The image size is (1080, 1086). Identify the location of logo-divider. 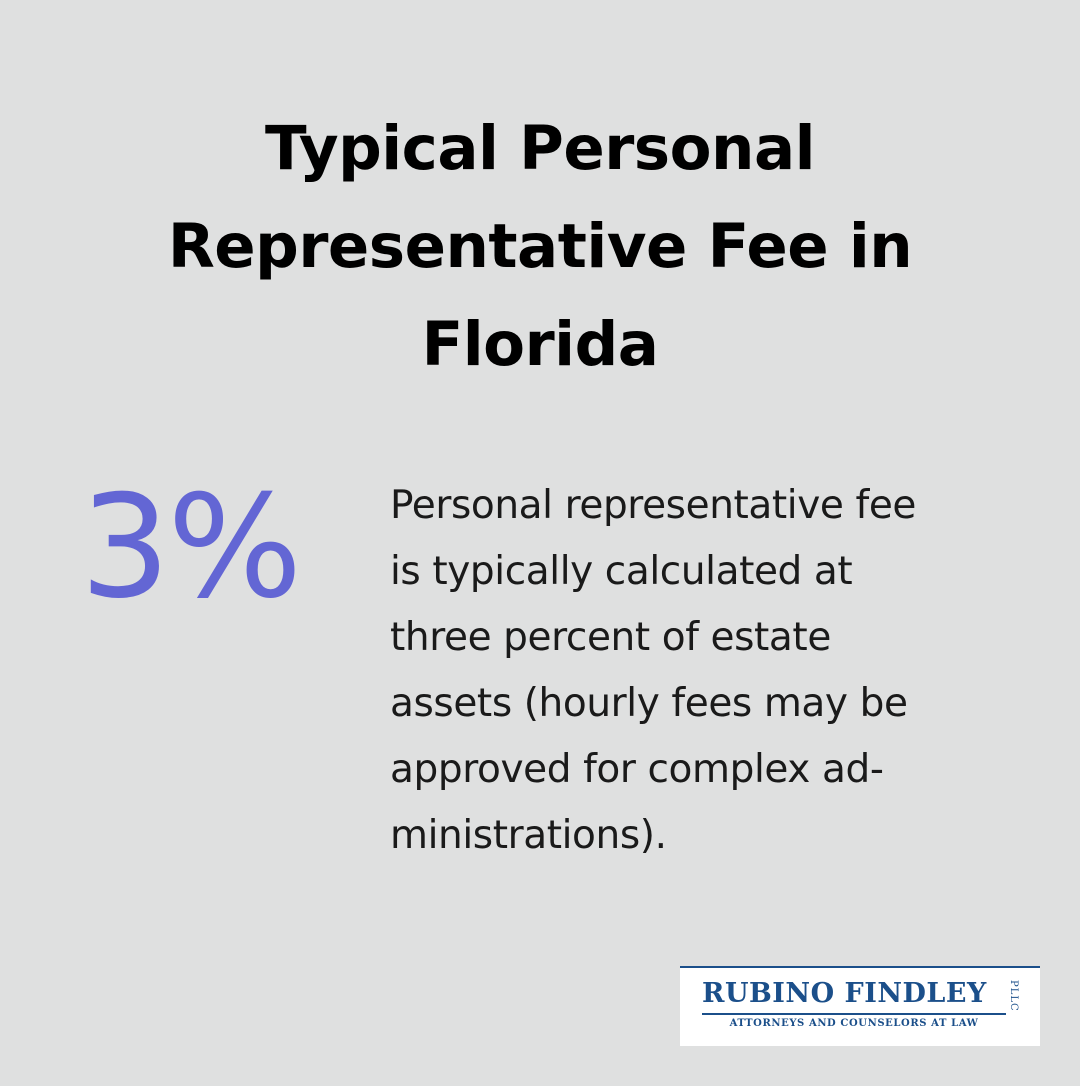
(854, 1014).